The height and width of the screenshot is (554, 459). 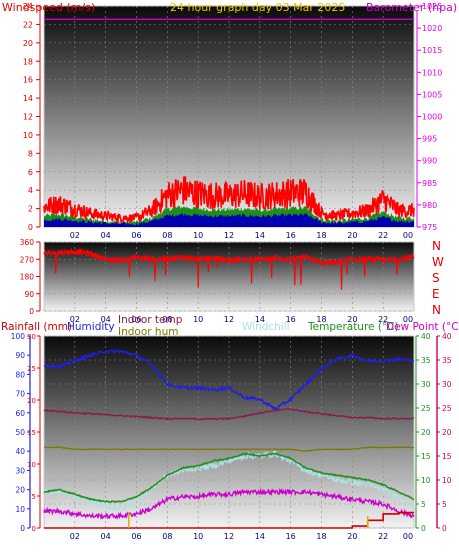 What do you see at coordinates (20, 451) in the screenshot?
I see `humidity-tick-label: 40` at bounding box center [20, 451].